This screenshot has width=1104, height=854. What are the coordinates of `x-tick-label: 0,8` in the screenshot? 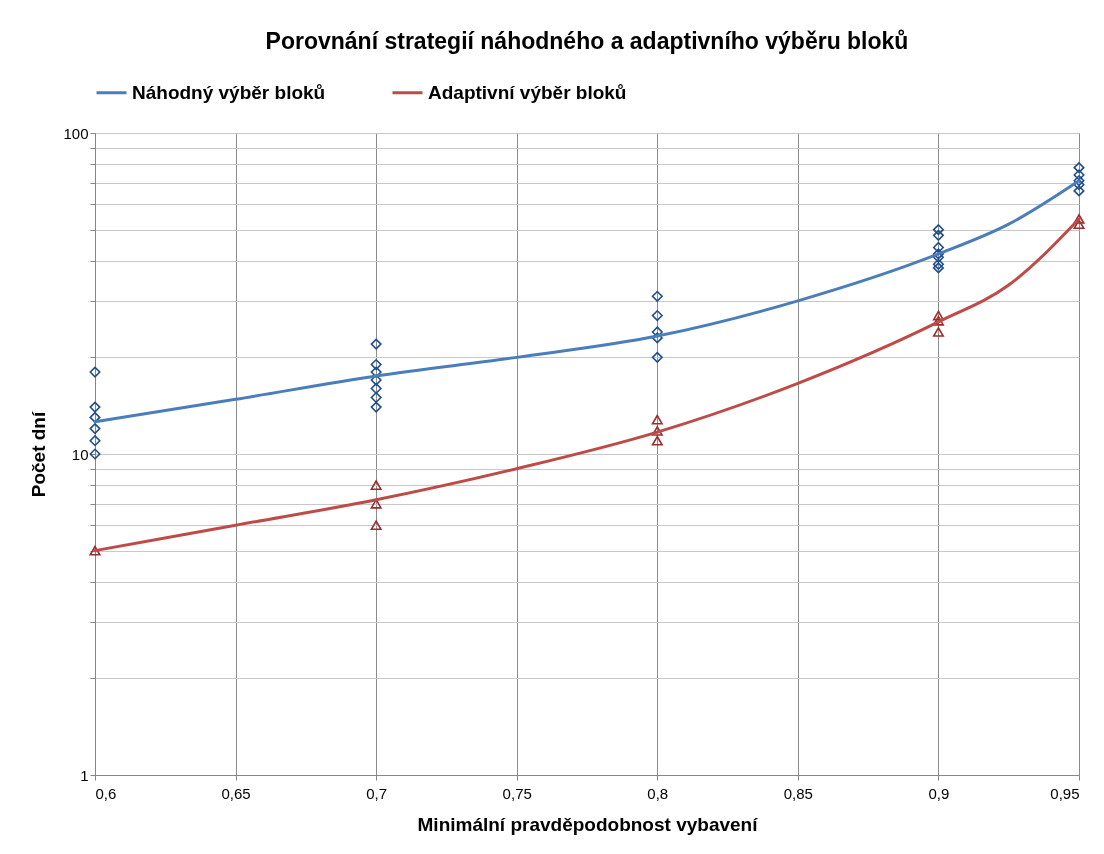 It's located at (658, 793).